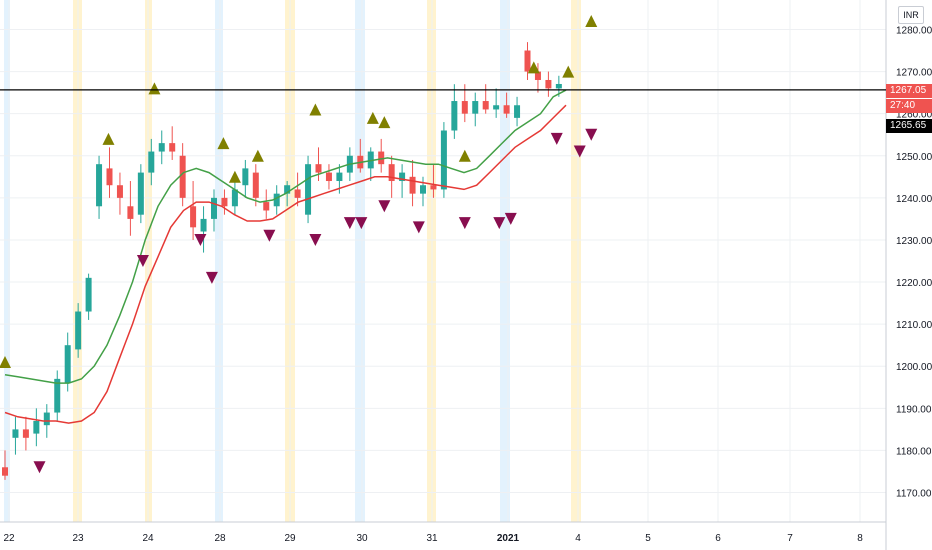  I want to click on x-tick-label: 29, so click(290, 538).